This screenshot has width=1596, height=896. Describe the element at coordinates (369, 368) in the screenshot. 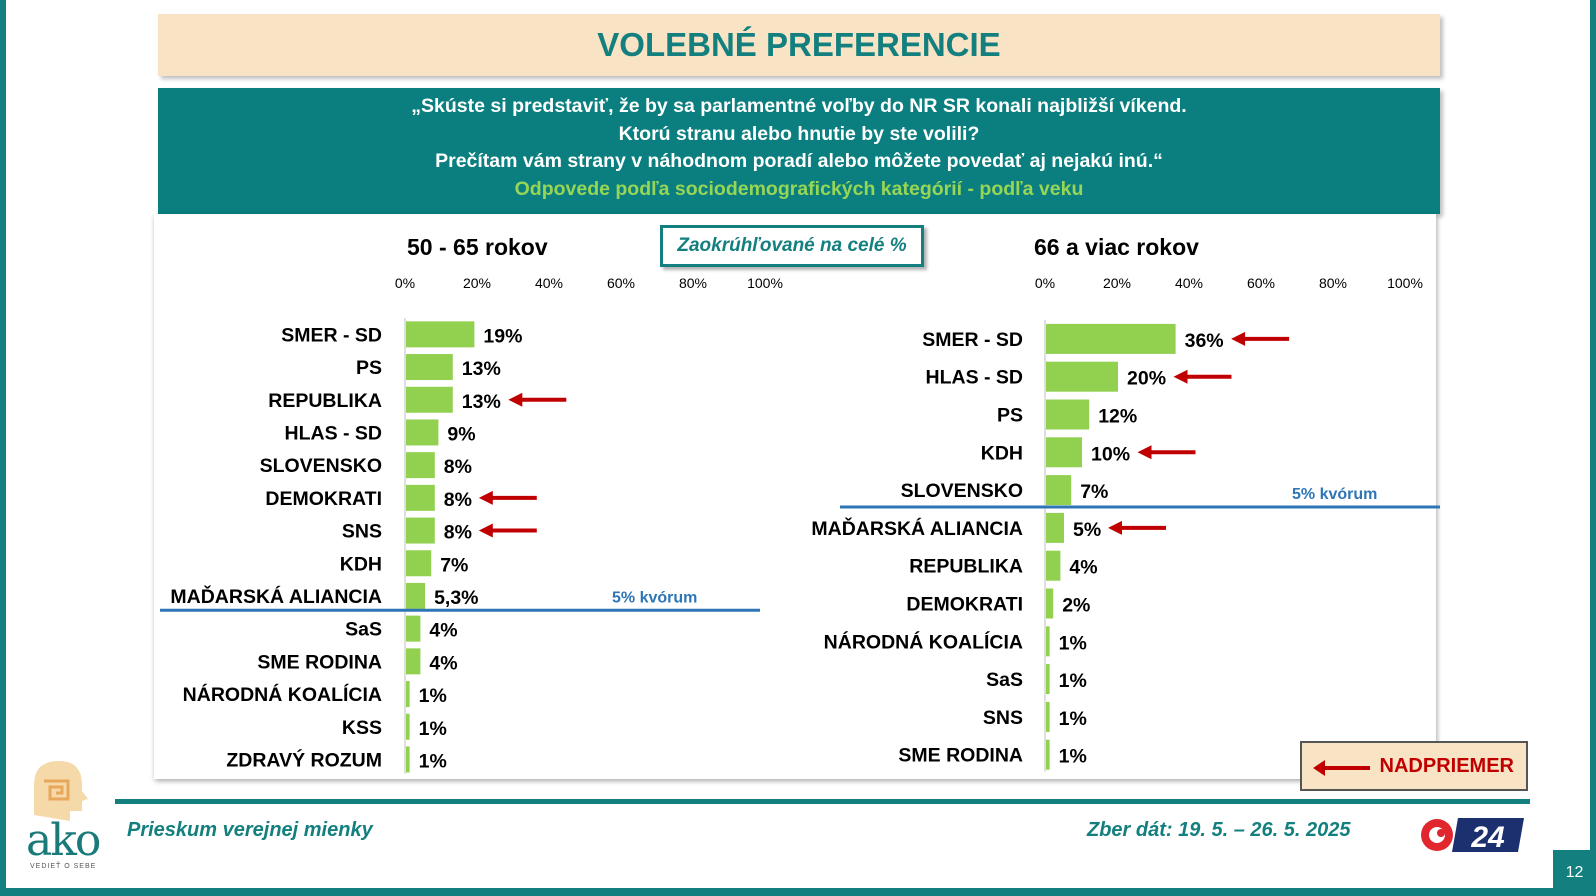

I see `category-label: PS` at that location.